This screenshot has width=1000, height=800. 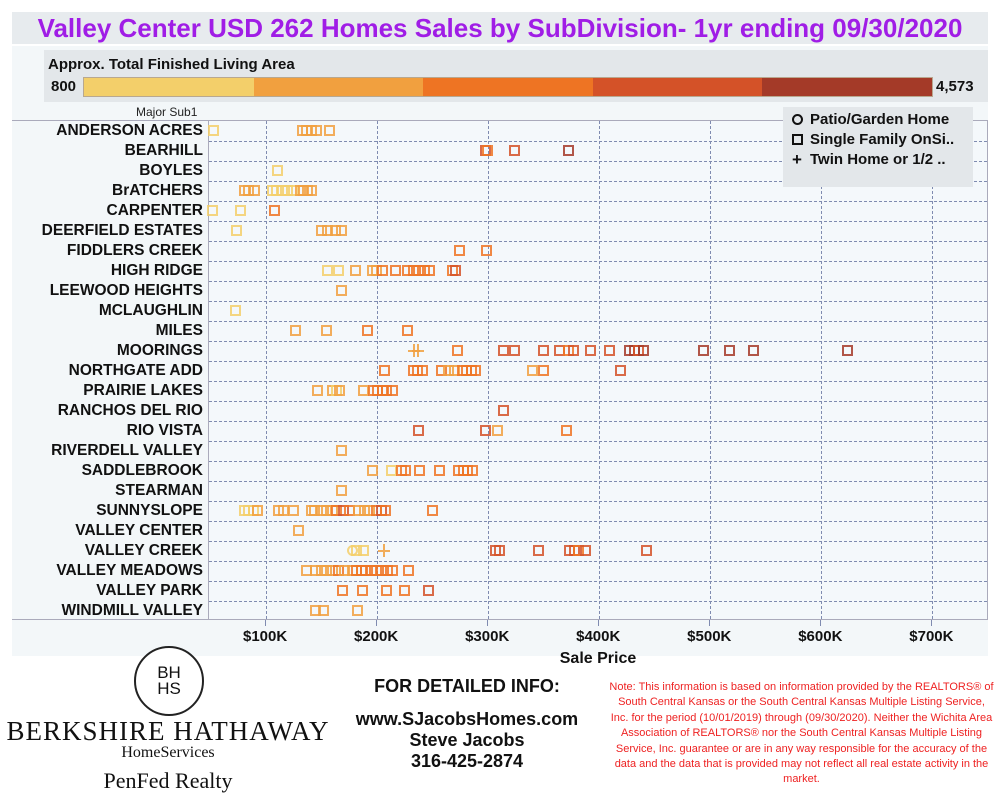 What do you see at coordinates (878, 119) in the screenshot?
I see `shape-legend-item: Patio/Garden Home` at bounding box center [878, 119].